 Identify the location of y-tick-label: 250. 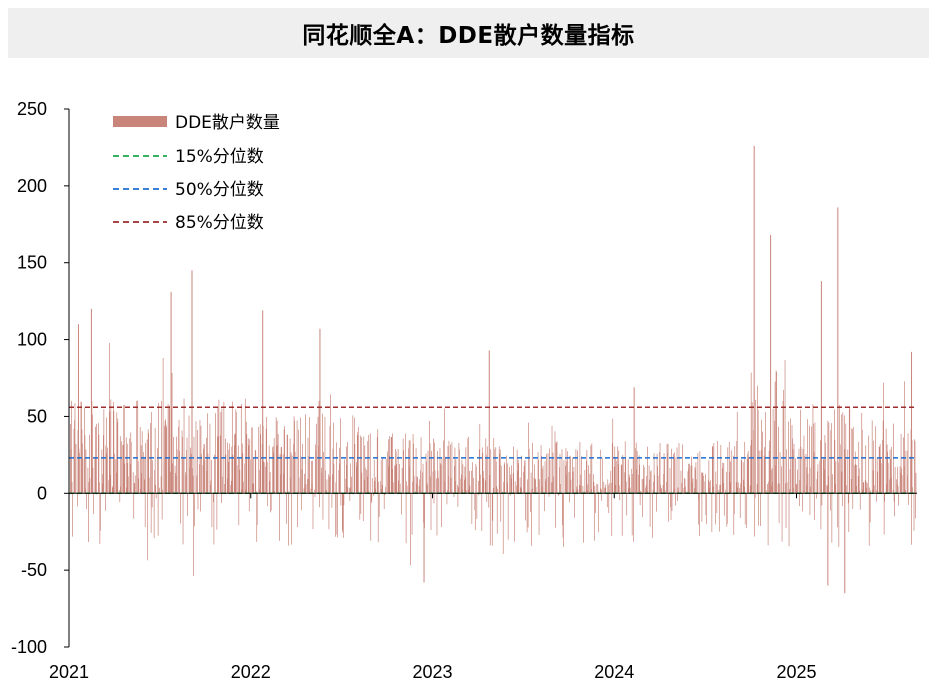
(32, 109).